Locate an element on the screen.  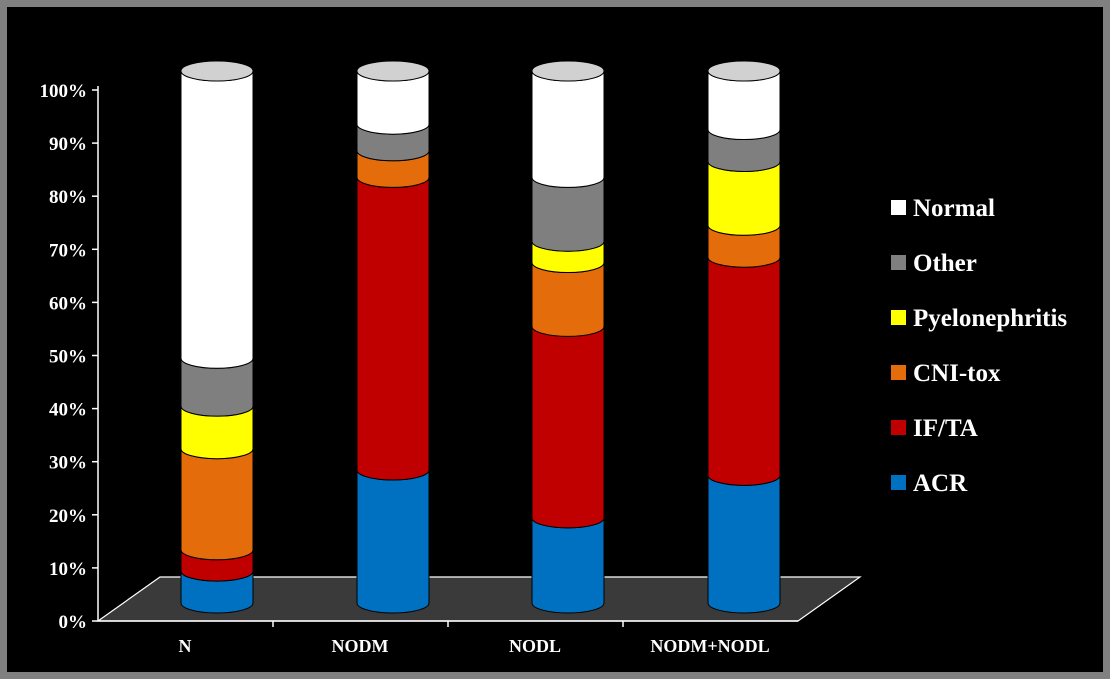
y-tick-label: 30% is located at coordinates (68, 463).